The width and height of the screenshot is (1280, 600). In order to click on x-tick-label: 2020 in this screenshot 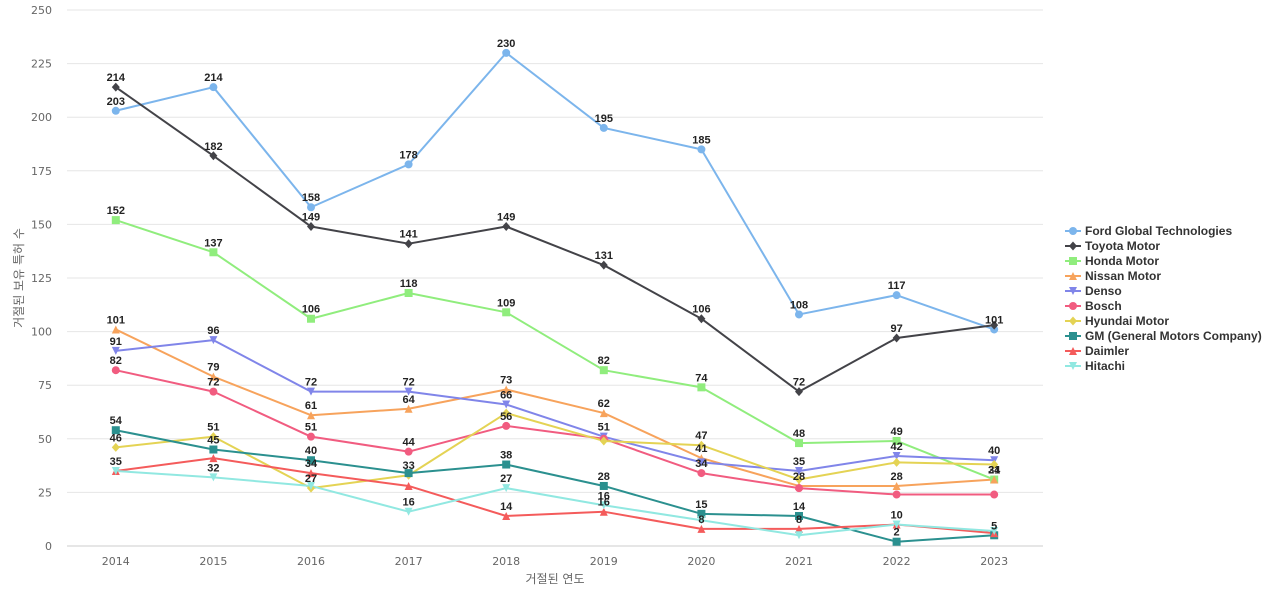, I will do `click(701, 561)`.